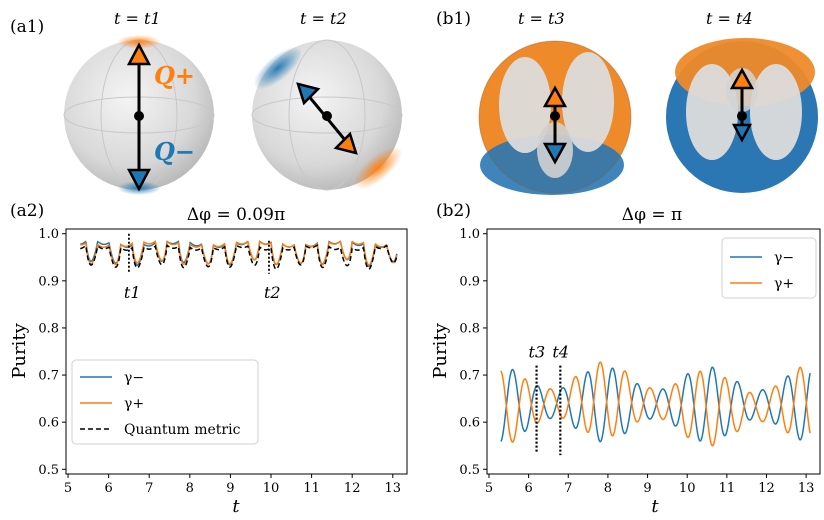  Describe the element at coordinates (236, 215) in the screenshot. I see `chart-a2-title: Δφ = 0.09π` at that location.